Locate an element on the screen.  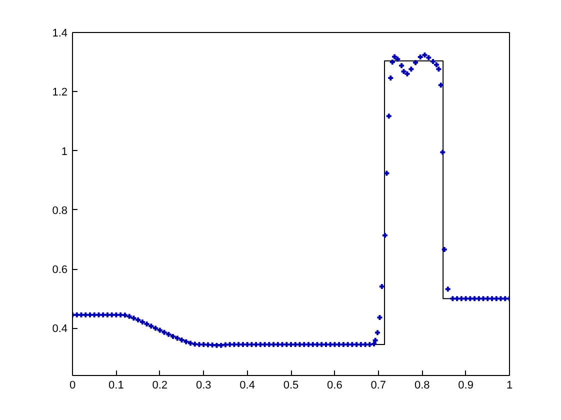
y-tick-label: 0.4 is located at coordinates (60, 329).